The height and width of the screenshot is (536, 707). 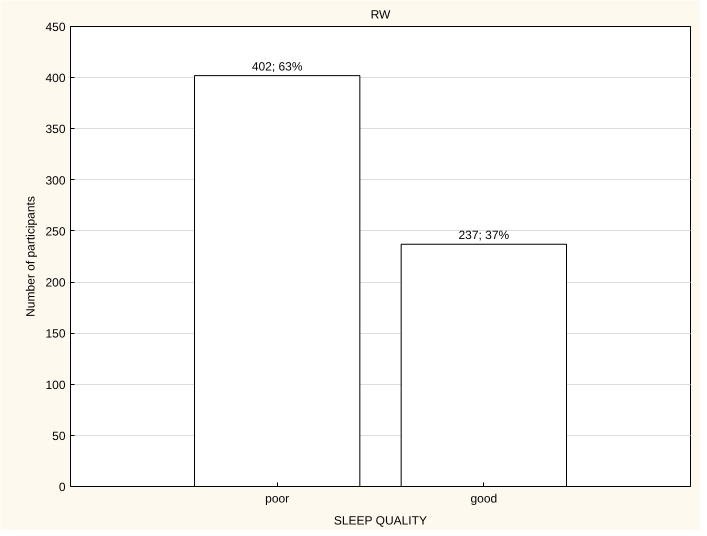 What do you see at coordinates (59, 435) in the screenshot?
I see `y-tick-label: 50` at bounding box center [59, 435].